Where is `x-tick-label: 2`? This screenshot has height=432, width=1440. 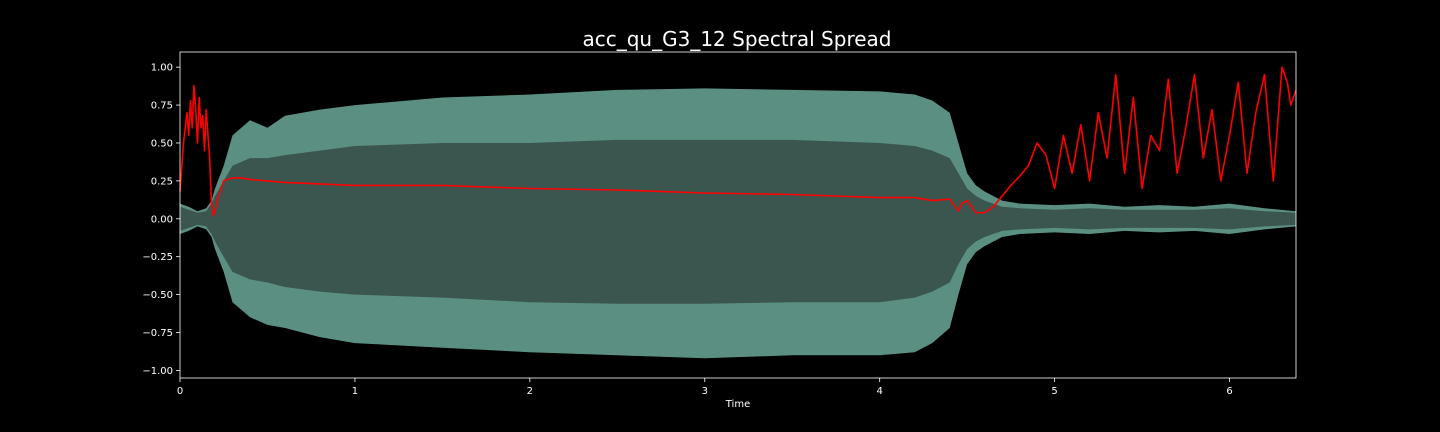 x-tick-label: 2 is located at coordinates (530, 391).